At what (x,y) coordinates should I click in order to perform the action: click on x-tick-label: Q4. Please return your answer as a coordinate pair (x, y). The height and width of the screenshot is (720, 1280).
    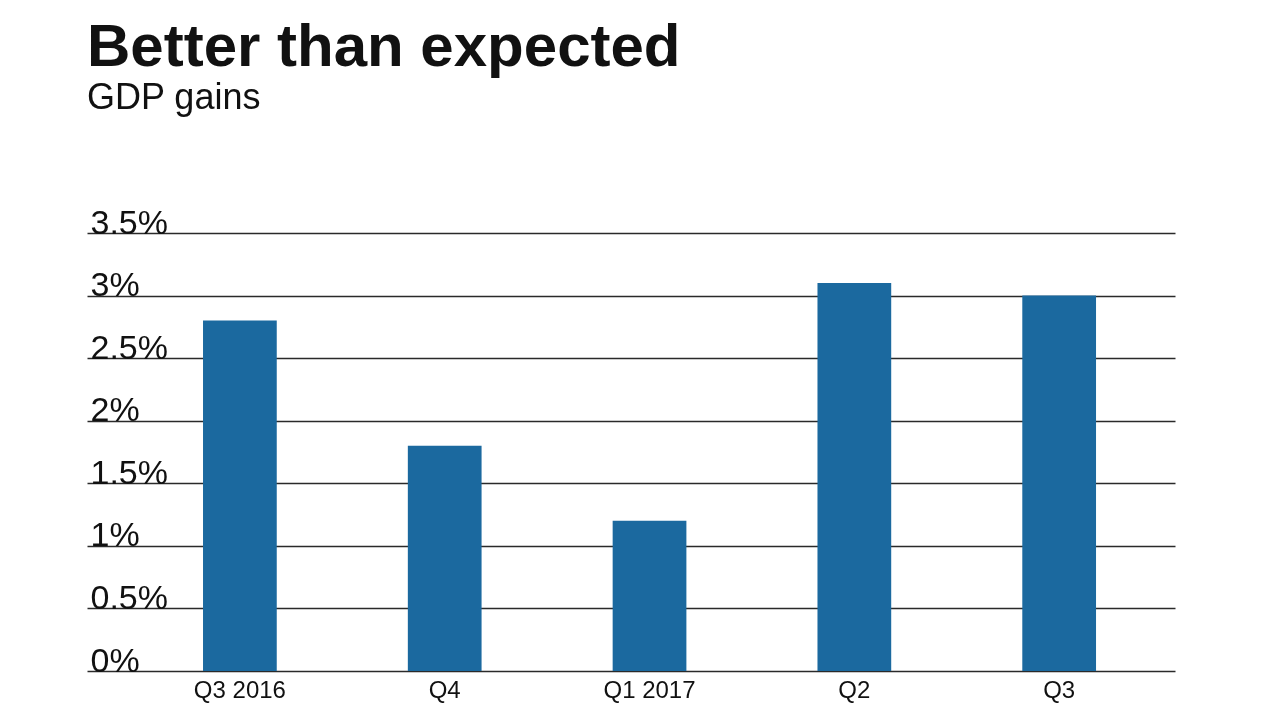
    Looking at the image, I should click on (444, 689).